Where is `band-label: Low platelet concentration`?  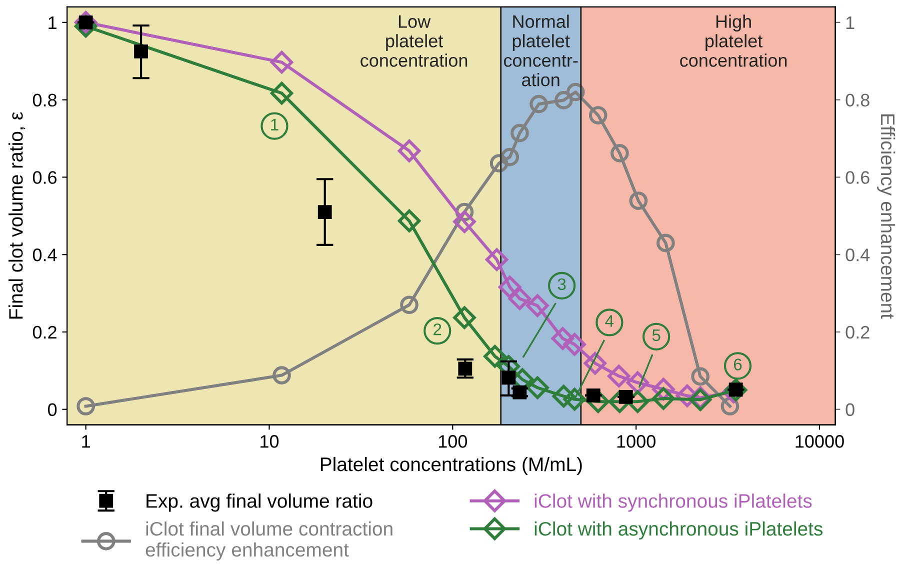 band-label: Low platelet concentration is located at coordinates (414, 41).